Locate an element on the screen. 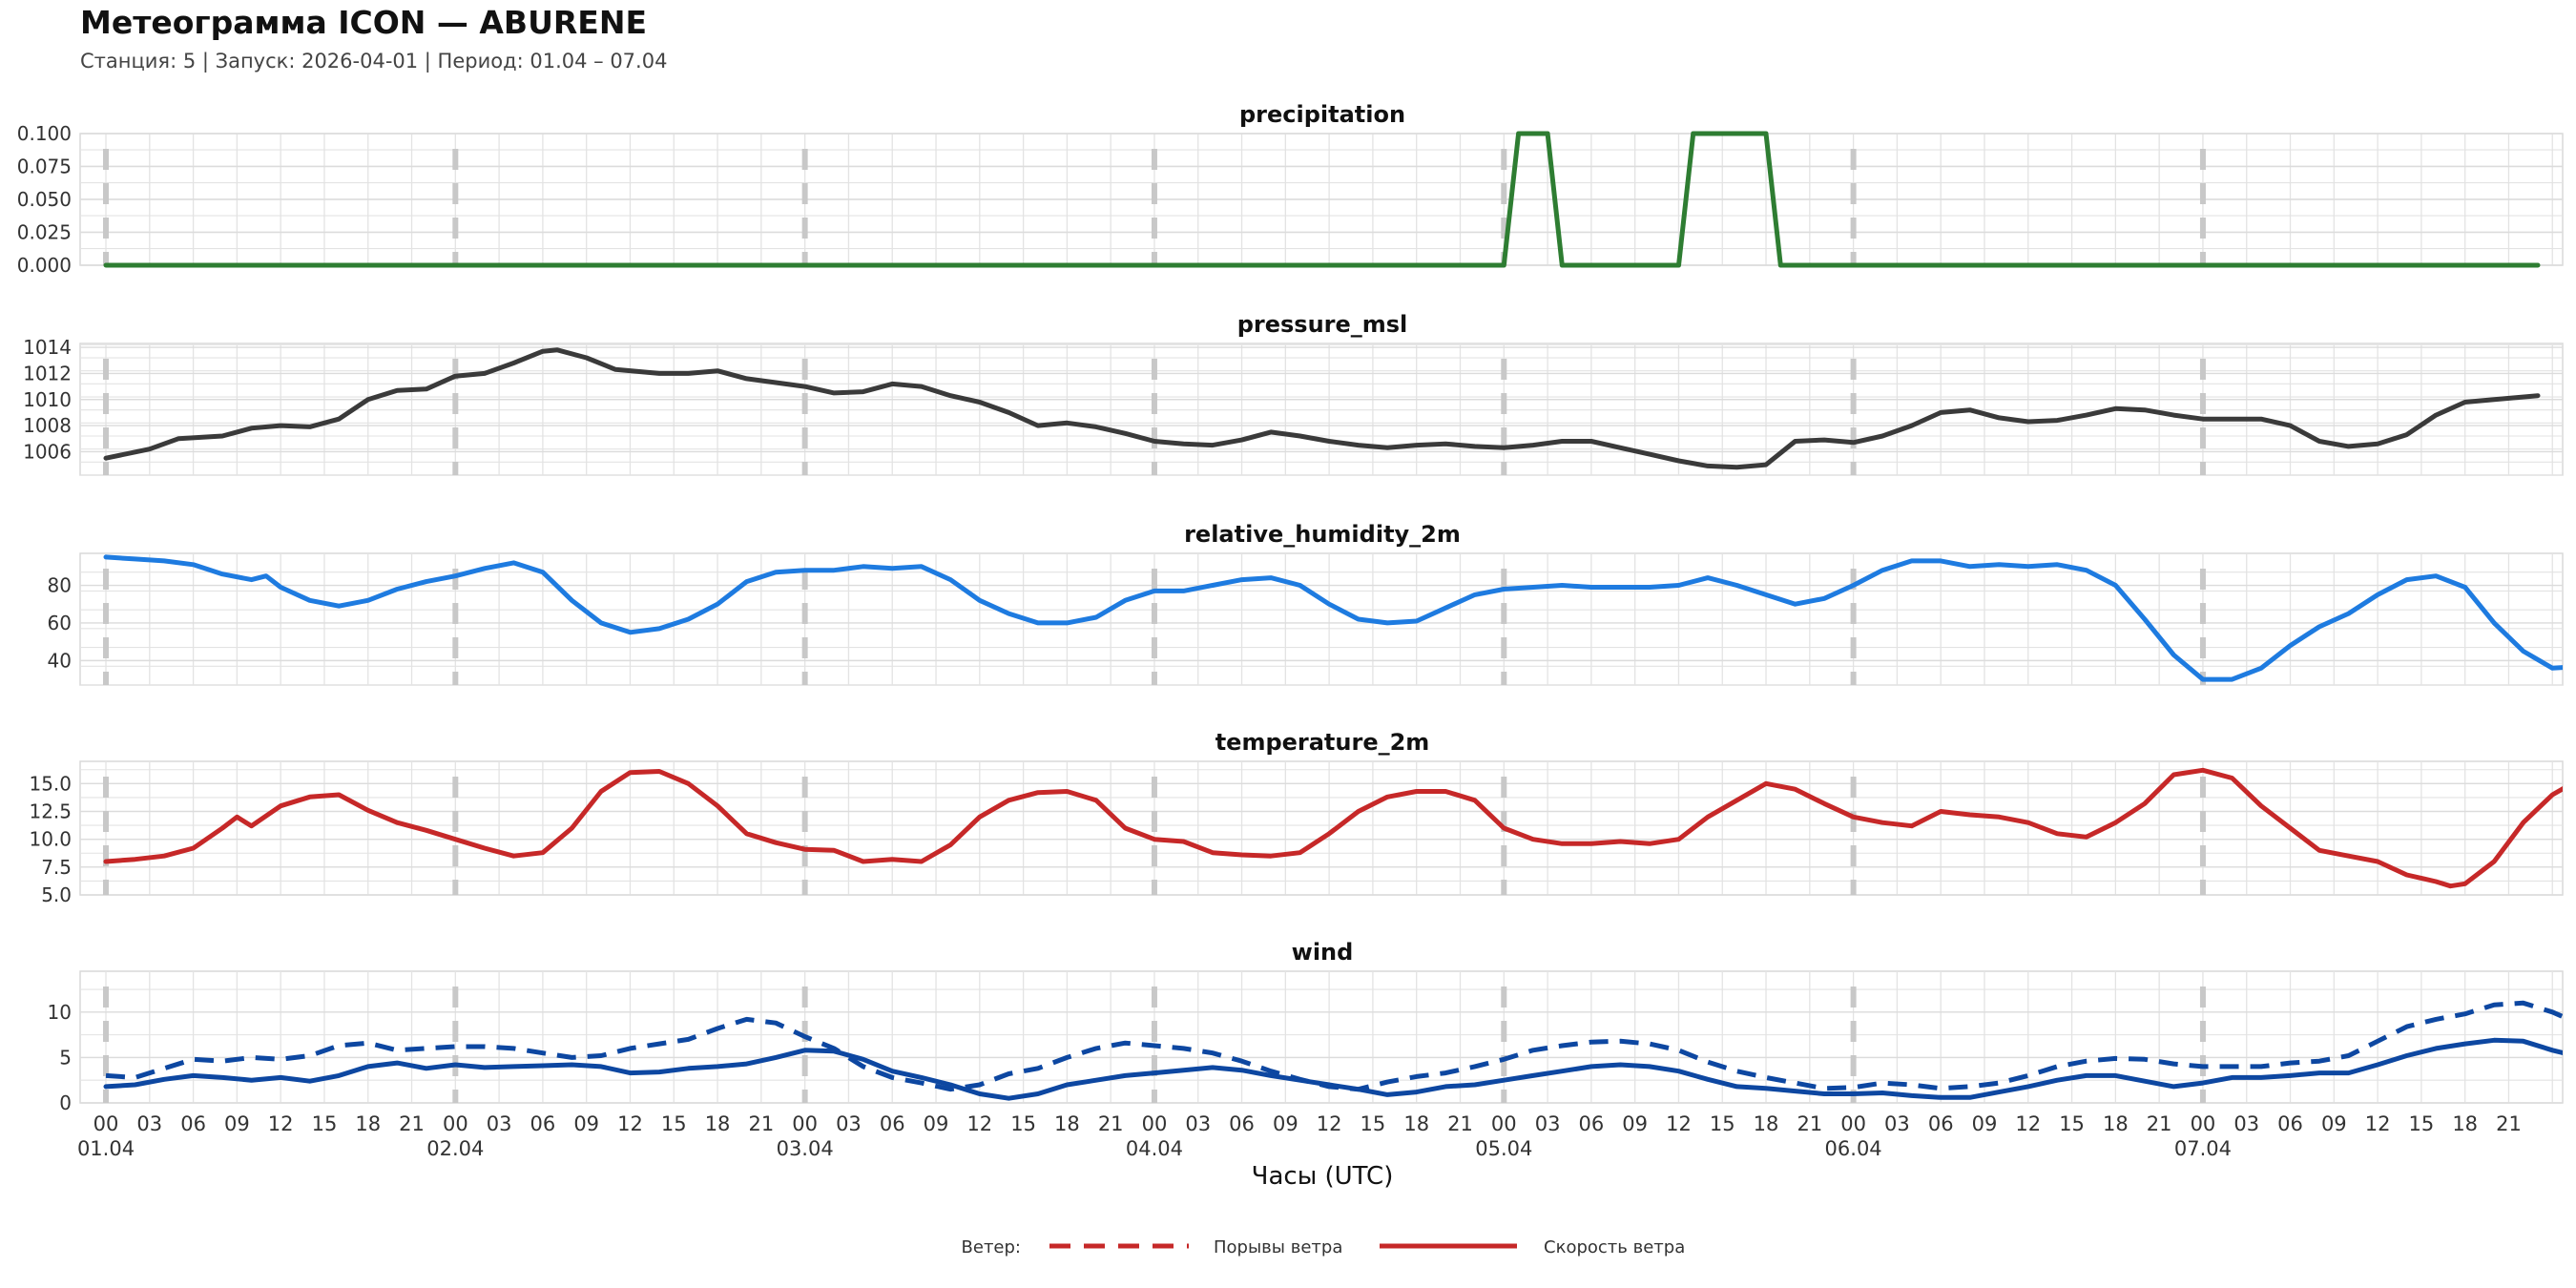 This screenshot has width=2576, height=1288. series-line-wind-gusts is located at coordinates (1334, 1046).